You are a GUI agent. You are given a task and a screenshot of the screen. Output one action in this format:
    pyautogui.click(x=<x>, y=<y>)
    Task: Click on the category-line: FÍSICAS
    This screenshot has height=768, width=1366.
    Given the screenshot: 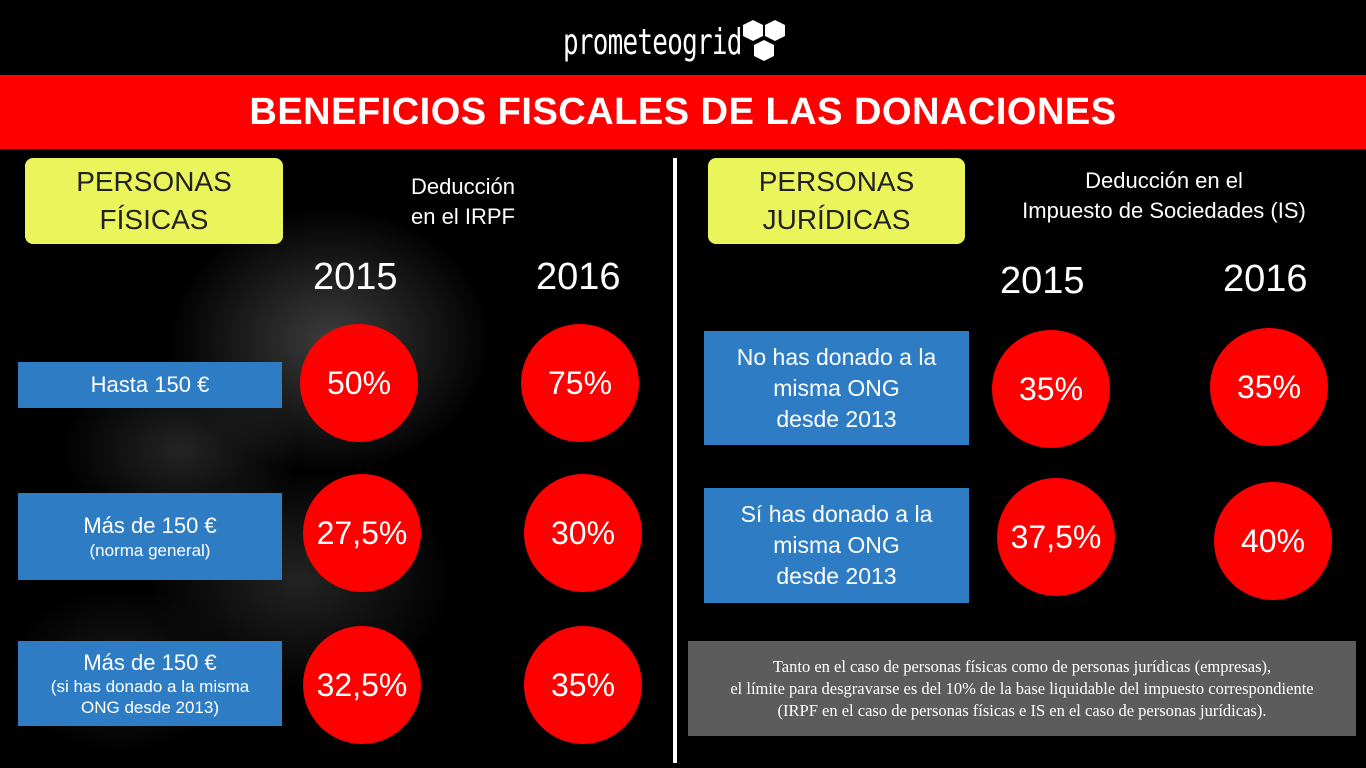 What is the action you would take?
    pyautogui.click(x=154, y=219)
    